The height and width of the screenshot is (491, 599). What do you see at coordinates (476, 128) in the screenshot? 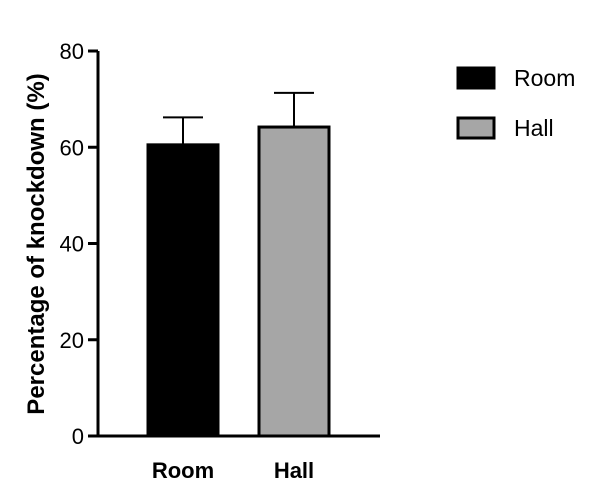
I see `legend-swatch-hall` at bounding box center [476, 128].